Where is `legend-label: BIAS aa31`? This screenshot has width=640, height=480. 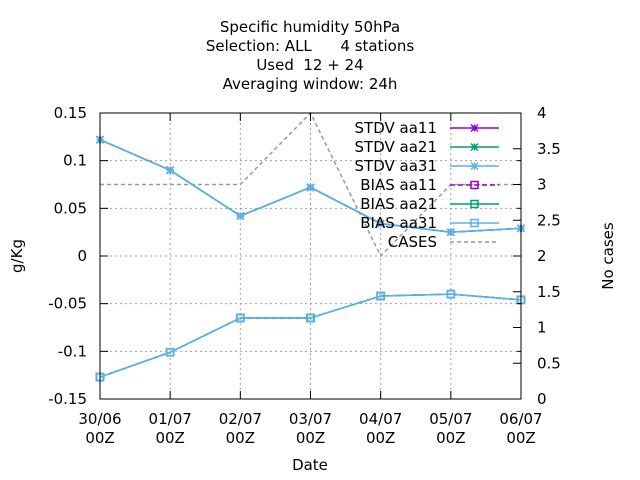 legend-label: BIAS aa31 is located at coordinates (398, 223).